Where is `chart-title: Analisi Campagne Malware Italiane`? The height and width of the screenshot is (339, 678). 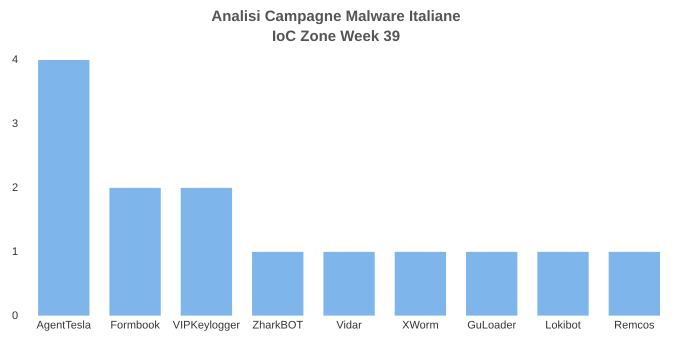
chart-title: Analisi Campagne Malware Italiane is located at coordinates (336, 17).